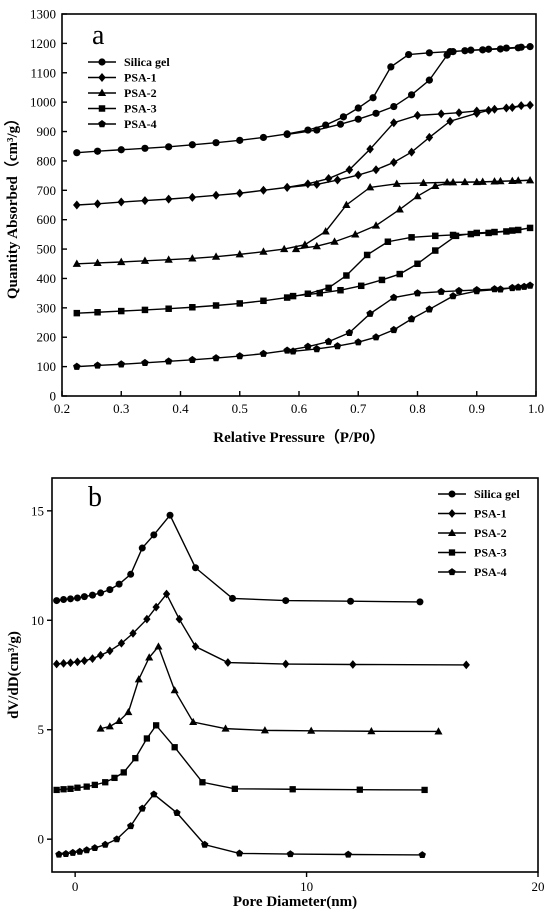 This screenshot has height=915, width=550. What do you see at coordinates (98, 35) in the screenshot?
I see `panel-a-label: a` at bounding box center [98, 35].